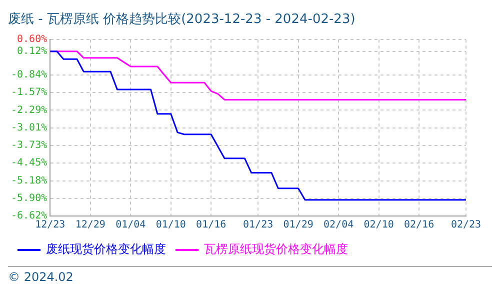 This screenshot has width=500, height=300. I want to click on x-tick-label: 12/29, so click(90, 225).